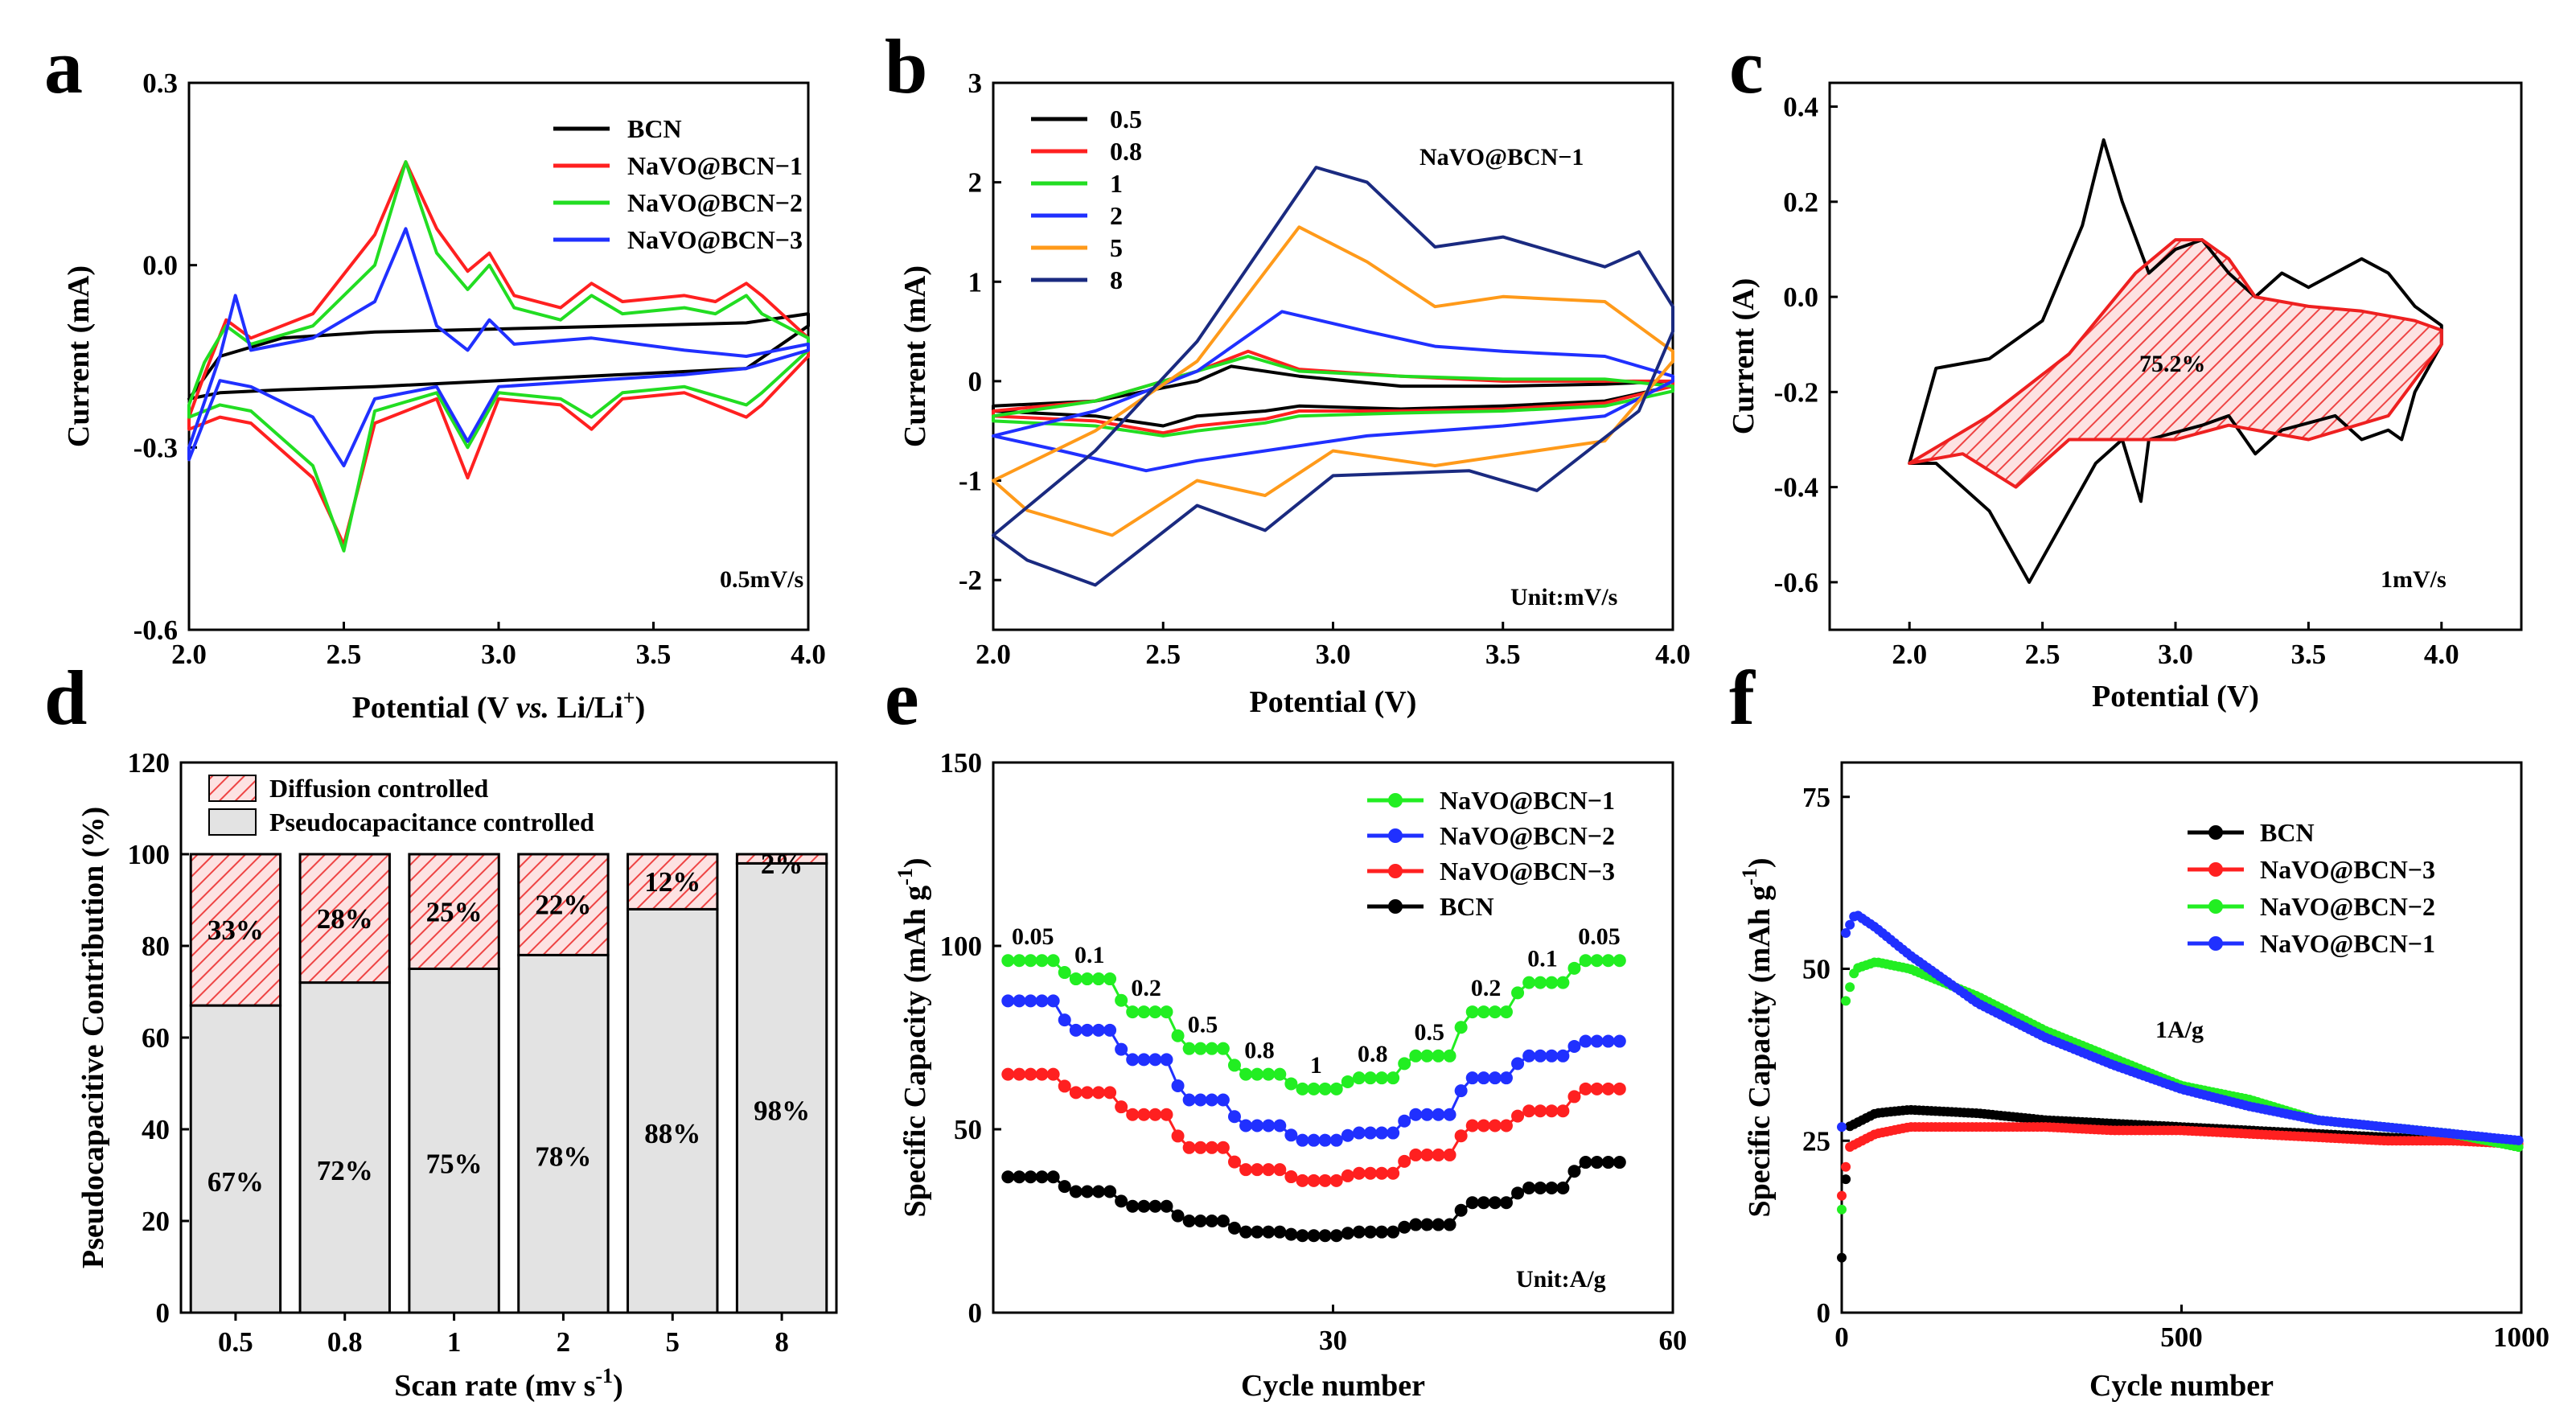  I want to click on y-tick-label-d: 20, so click(156, 1221).